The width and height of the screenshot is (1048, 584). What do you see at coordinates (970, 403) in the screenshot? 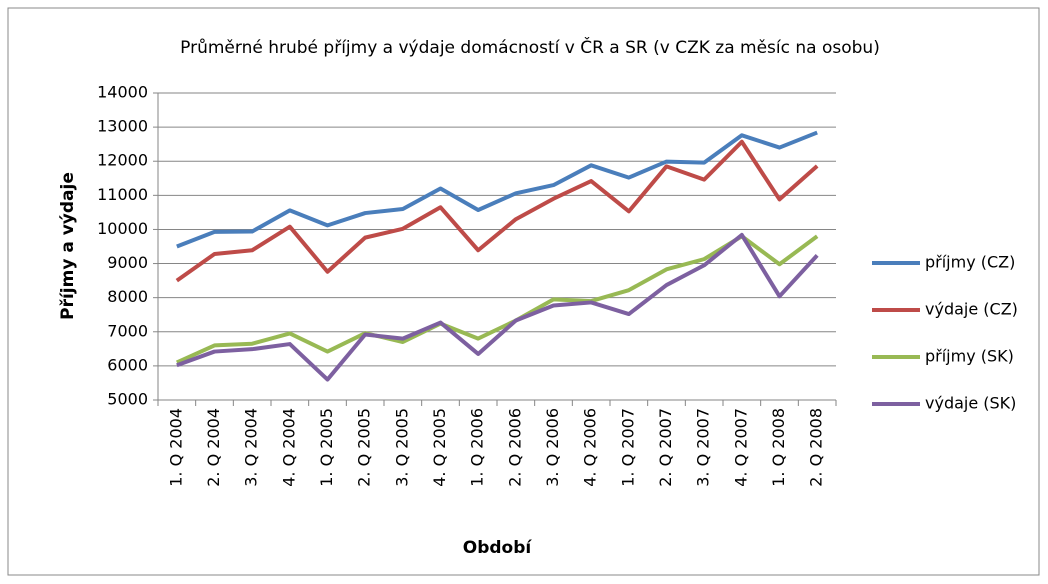
I see `legend-label: výdaje (SK)` at bounding box center [970, 403].